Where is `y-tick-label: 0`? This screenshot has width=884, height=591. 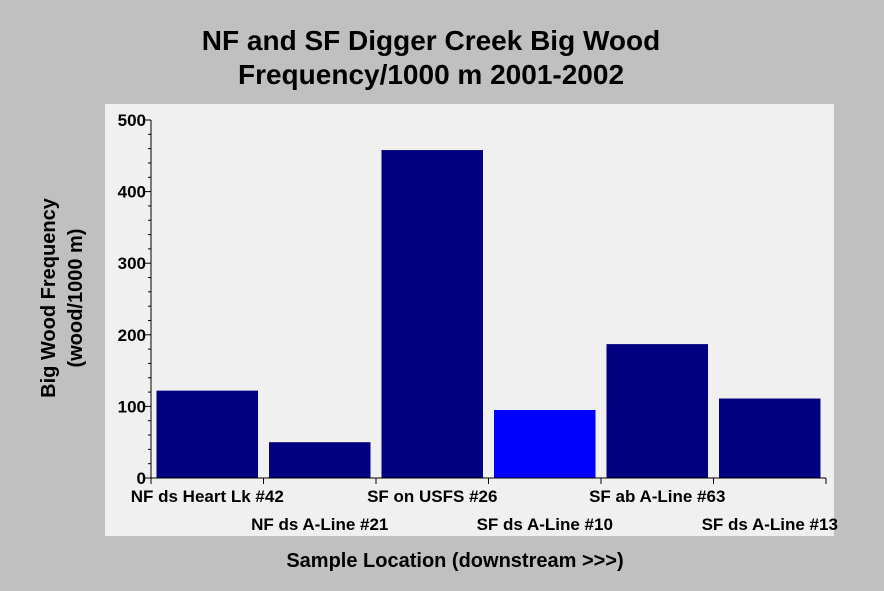 y-tick-label: 0 is located at coordinates (141, 478).